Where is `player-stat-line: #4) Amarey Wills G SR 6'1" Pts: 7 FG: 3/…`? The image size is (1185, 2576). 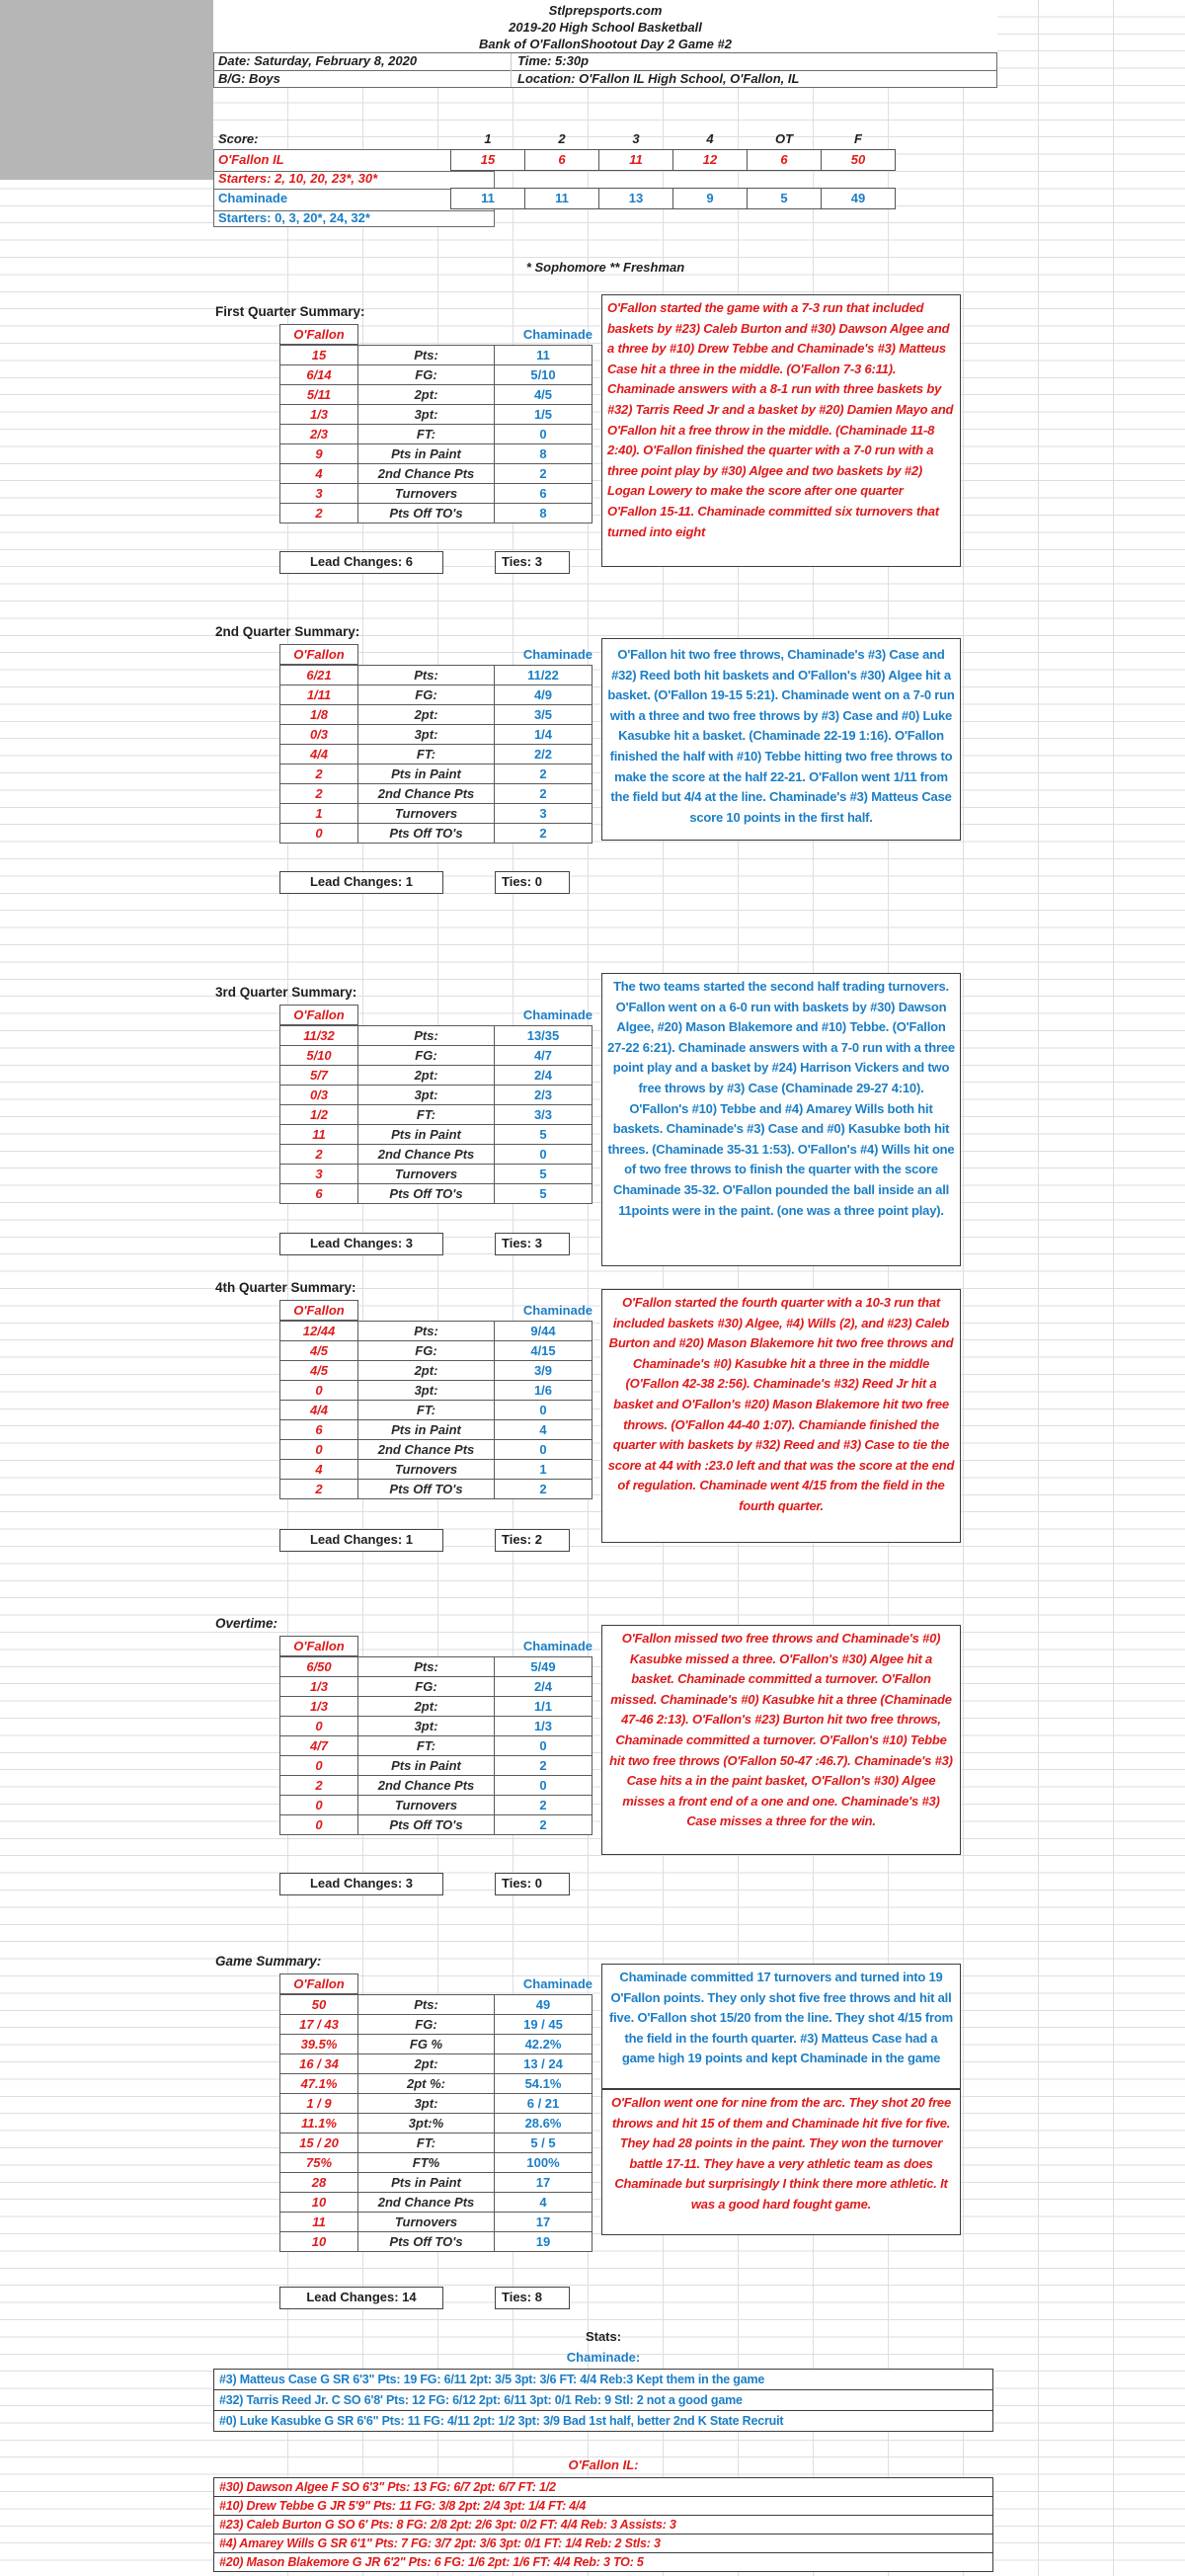
player-stat-line: #4) Amarey Wills G SR 6'1" Pts: 7 FG: 3/… is located at coordinates (603, 2543).